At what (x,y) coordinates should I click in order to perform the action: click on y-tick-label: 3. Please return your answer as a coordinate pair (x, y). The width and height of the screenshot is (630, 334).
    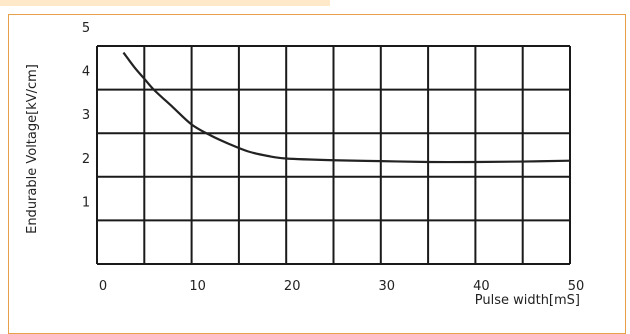
    Looking at the image, I should click on (86, 115).